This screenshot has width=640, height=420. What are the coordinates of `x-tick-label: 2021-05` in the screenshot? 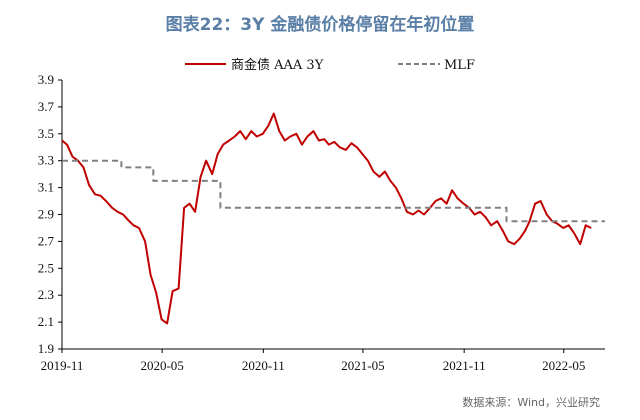 It's located at (362, 365).